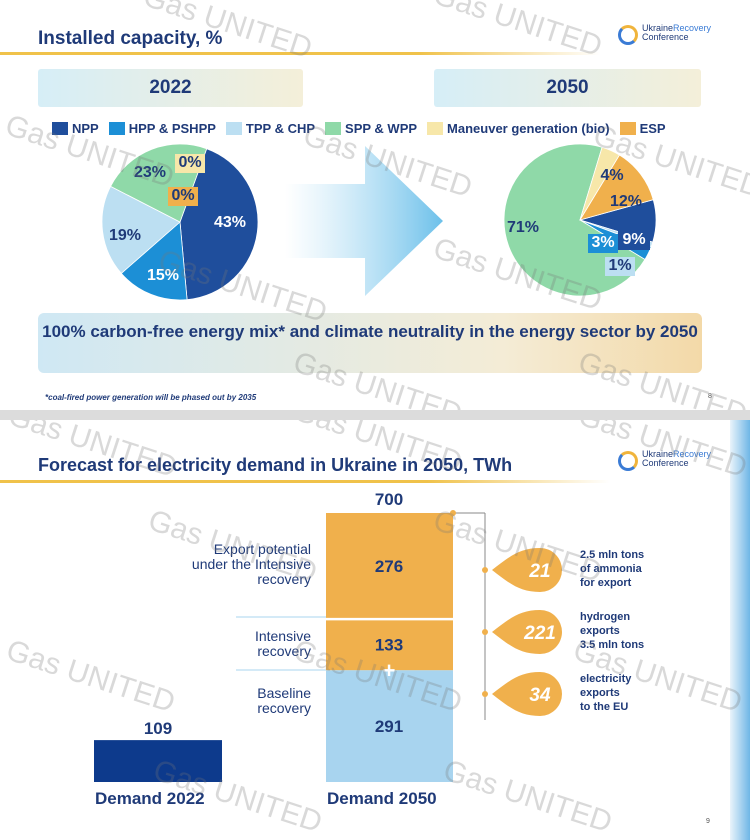  I want to click on plus-sign: +, so click(389, 670).